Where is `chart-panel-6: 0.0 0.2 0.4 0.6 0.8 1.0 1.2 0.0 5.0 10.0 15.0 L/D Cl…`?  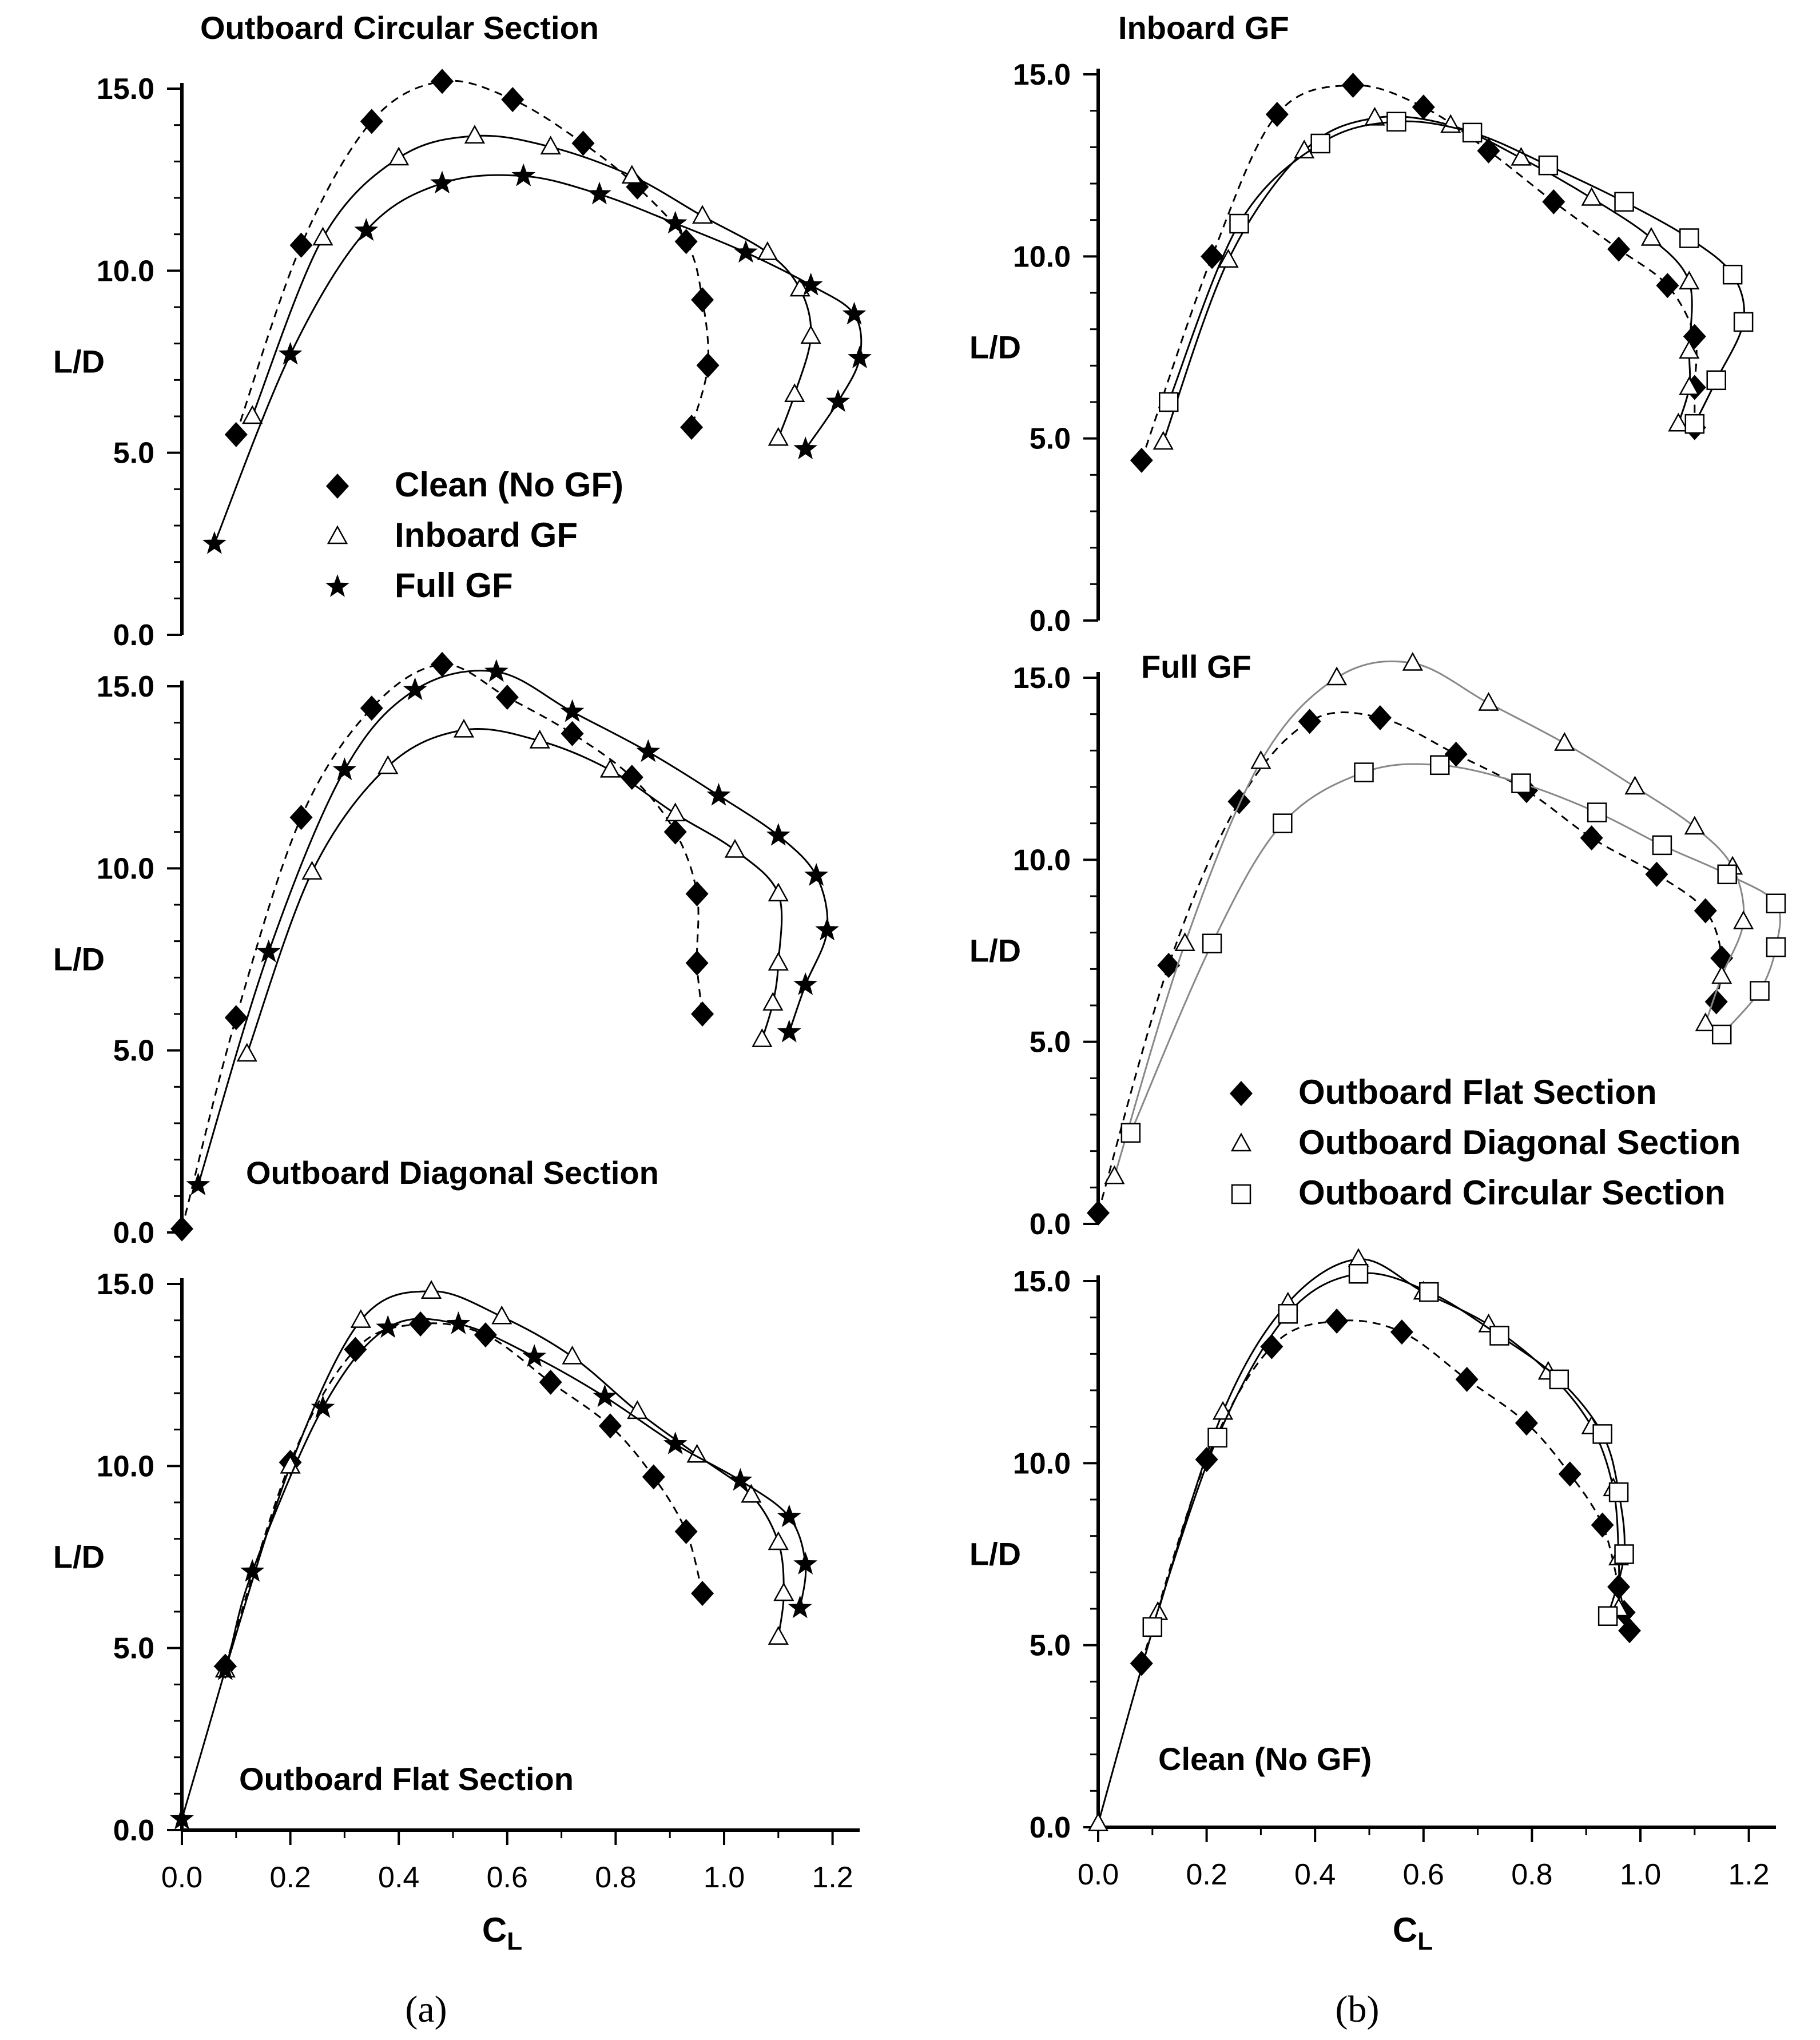
chart-panel-6: 0.0 0.2 0.4 0.6 0.8 1.0 1.2 0.0 5.0 10.0 15.0 L/D Cl… is located at coordinates (1373, 1569).